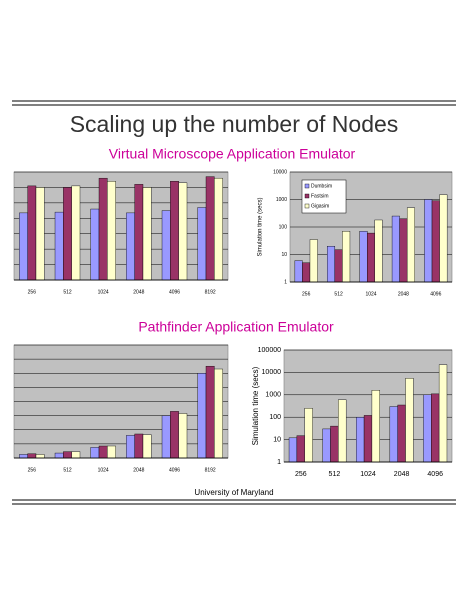 This screenshot has width=468, height=605. Describe the element at coordinates (233, 492) in the screenshot. I see `footer: University of Maryland` at that location.